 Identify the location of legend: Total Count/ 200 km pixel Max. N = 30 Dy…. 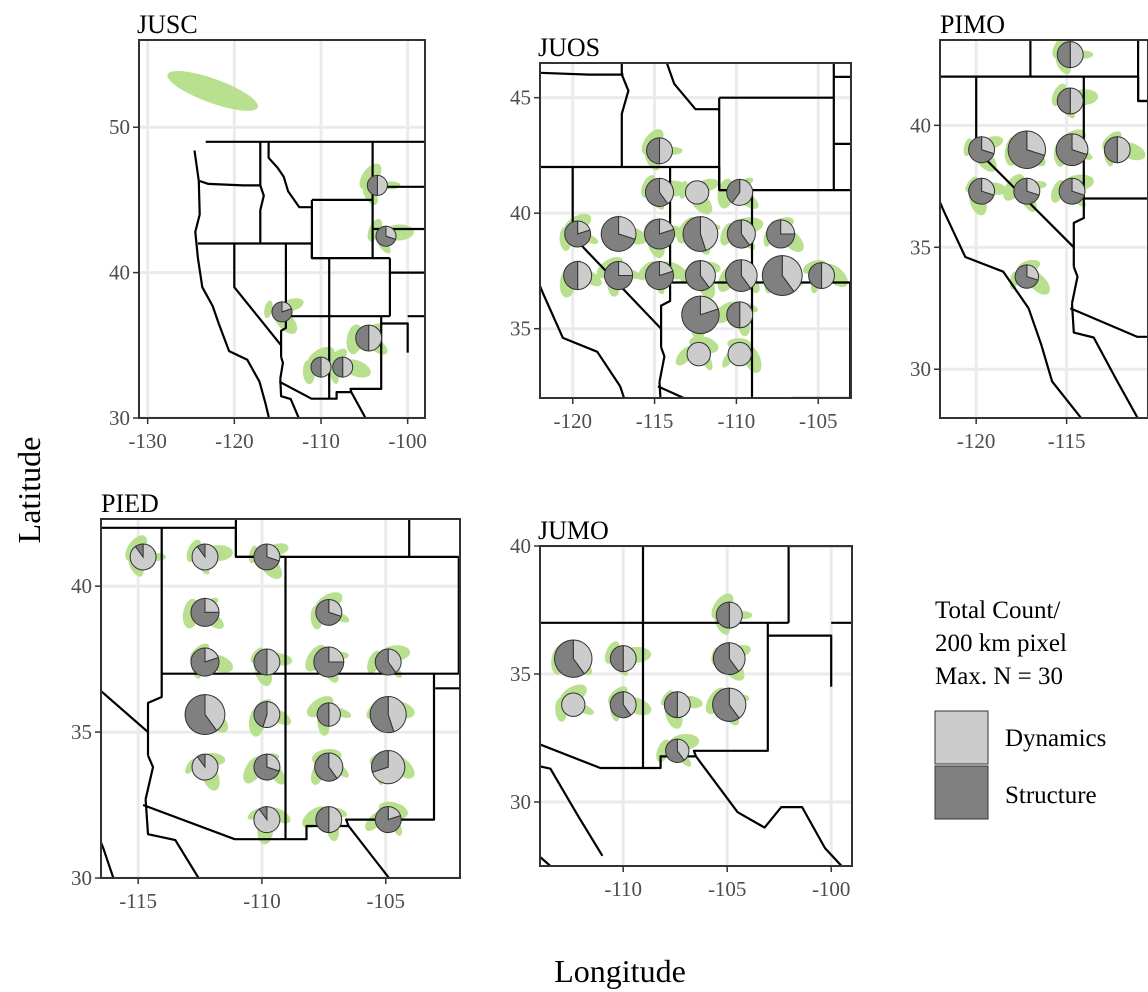
(1020, 708).